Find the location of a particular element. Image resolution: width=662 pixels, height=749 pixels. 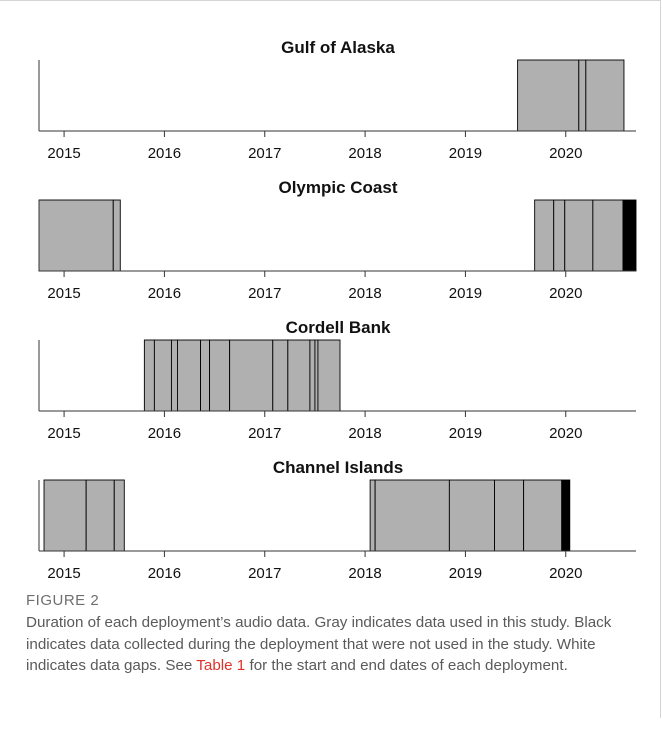

table-1-link: Table 1 is located at coordinates (221, 665).